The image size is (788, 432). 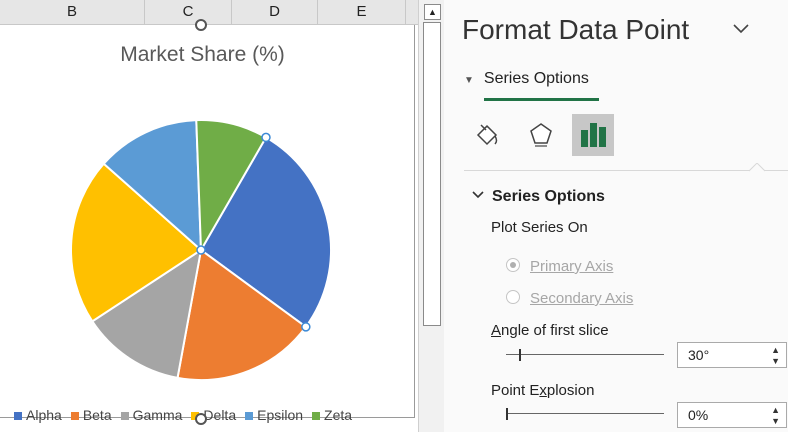 I want to click on primary-axis-radio: Primary Axis, so click(x=559, y=266).